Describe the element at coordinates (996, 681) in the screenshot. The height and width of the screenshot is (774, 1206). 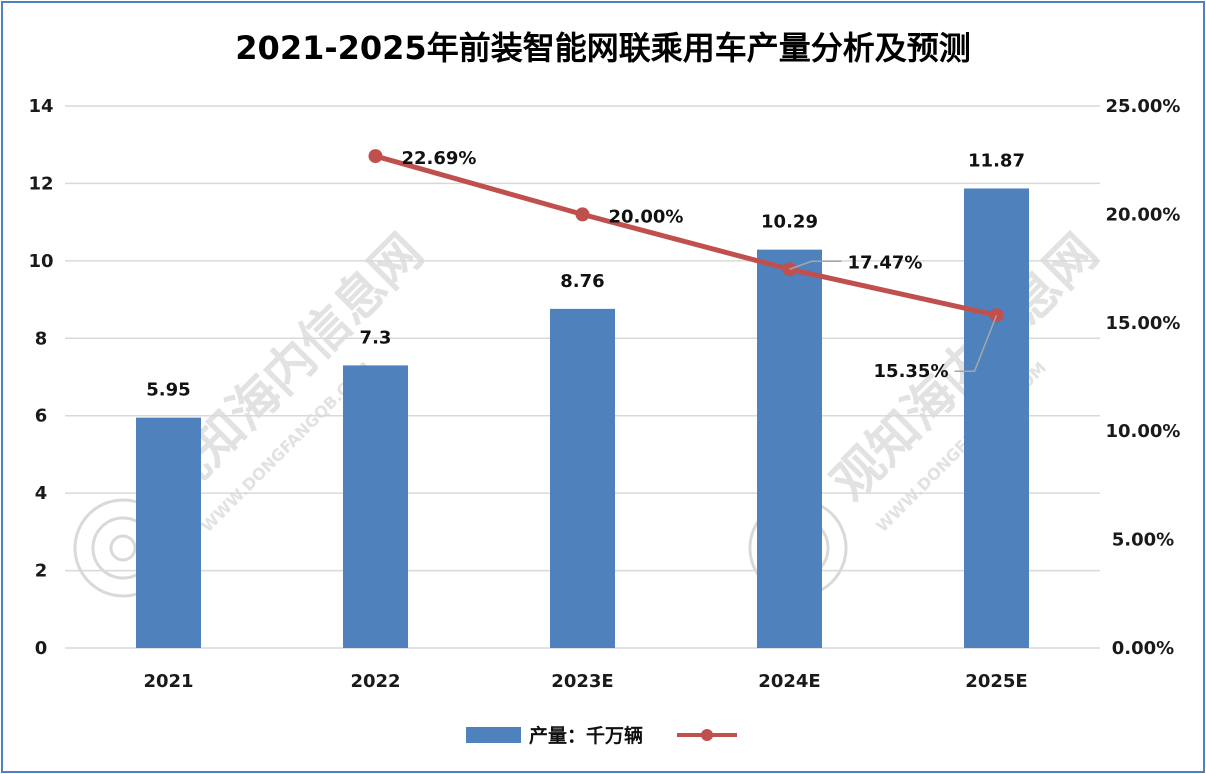
I see `x-tick-label: 2025E` at that location.